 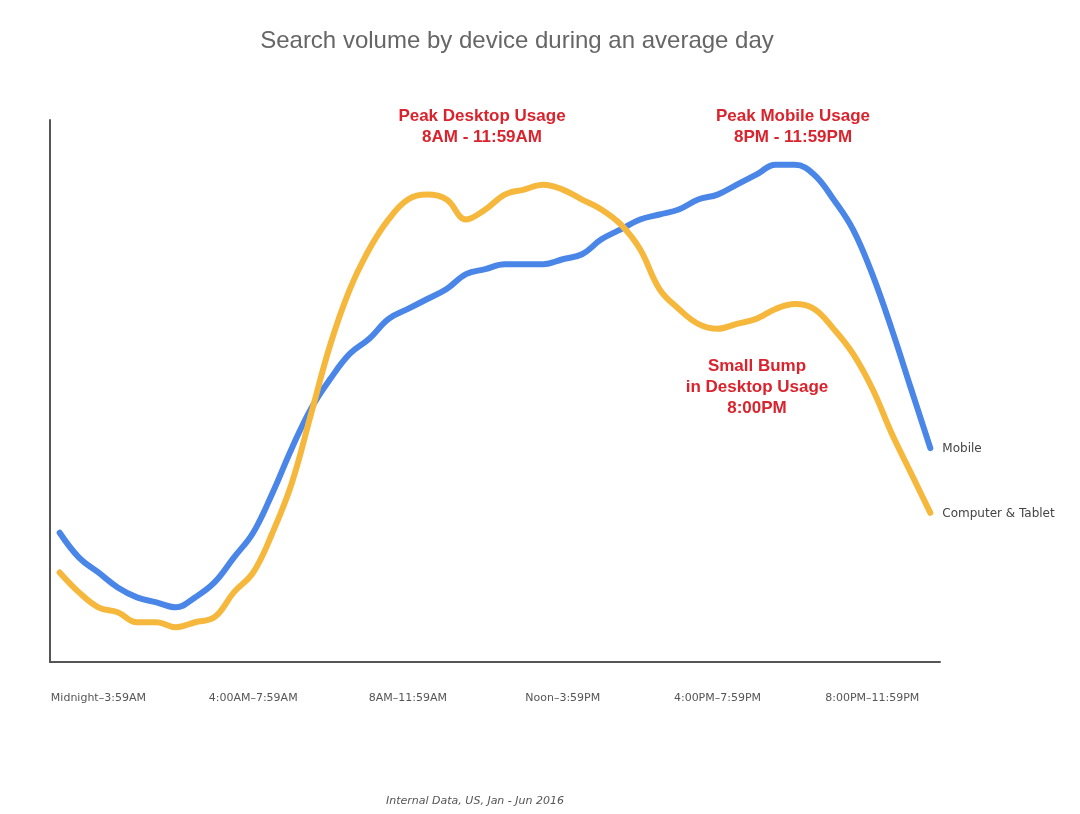 I want to click on text: Peak Mobile Usage 8PM - 11:59PM, so click(x=793, y=126).